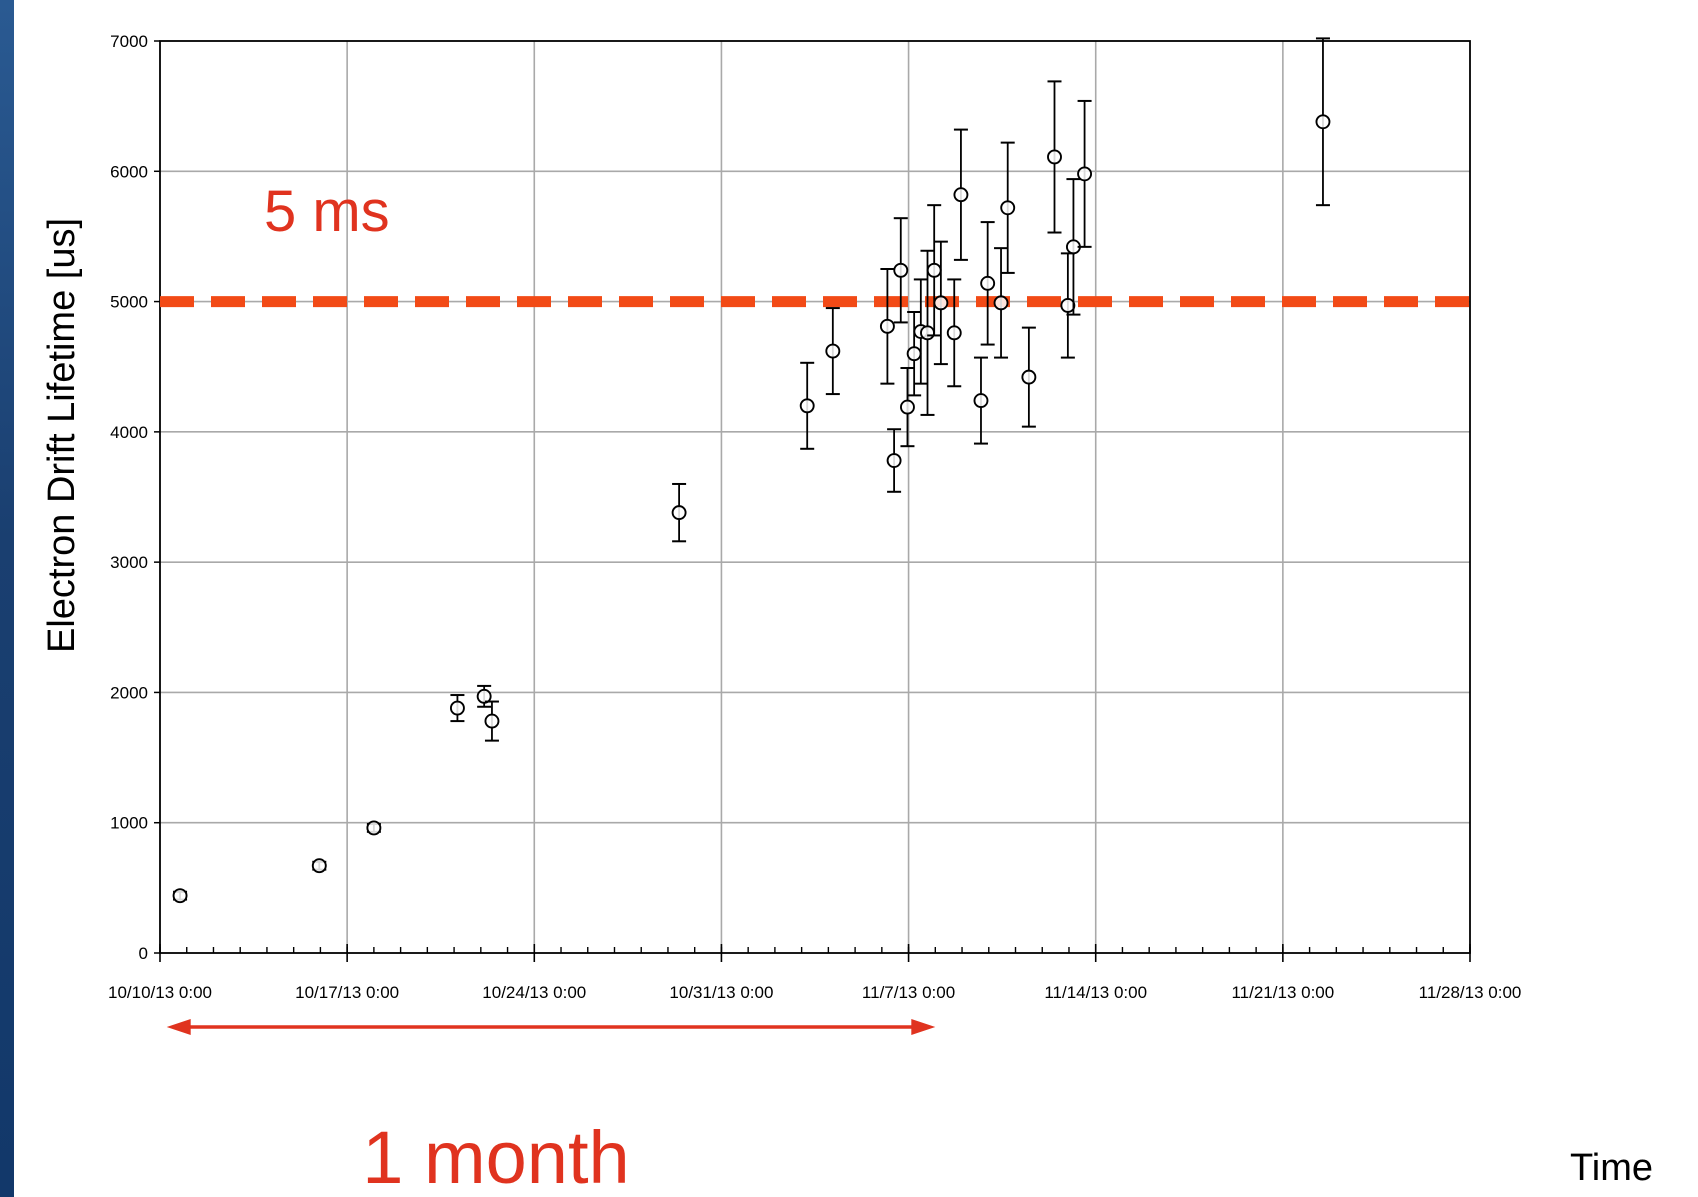  Describe the element at coordinates (178, 1027) in the screenshot. I see `span-arrow-head-left` at that location.